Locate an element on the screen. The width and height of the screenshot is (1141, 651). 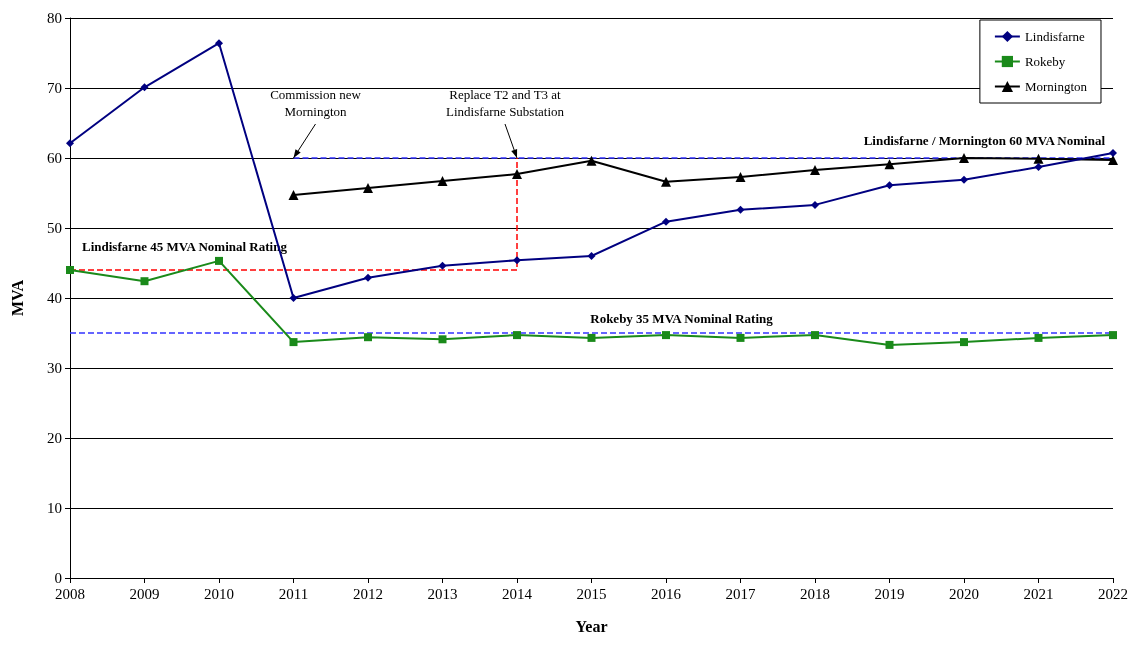
x-tick-label: 2022 is located at coordinates (1113, 593).